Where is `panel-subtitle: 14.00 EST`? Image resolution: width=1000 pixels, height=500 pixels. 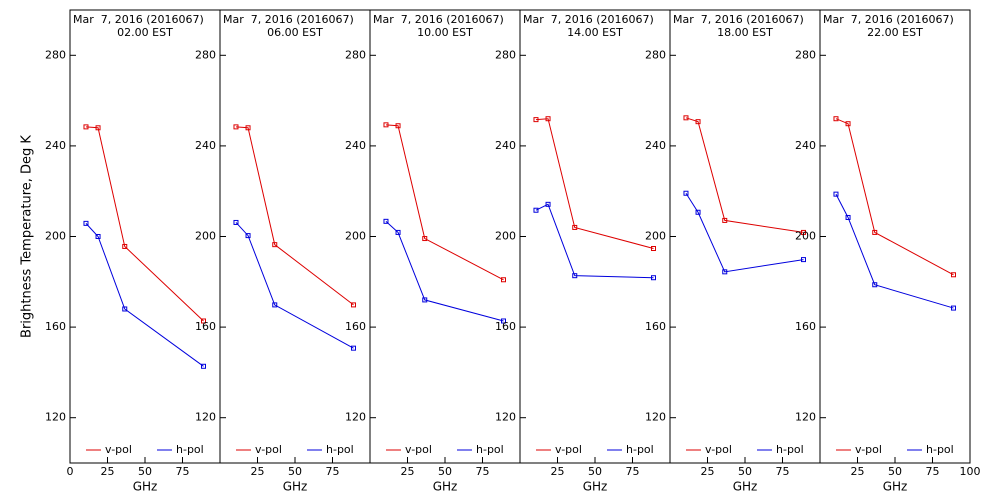 panel-subtitle: 14.00 EST is located at coordinates (595, 32).